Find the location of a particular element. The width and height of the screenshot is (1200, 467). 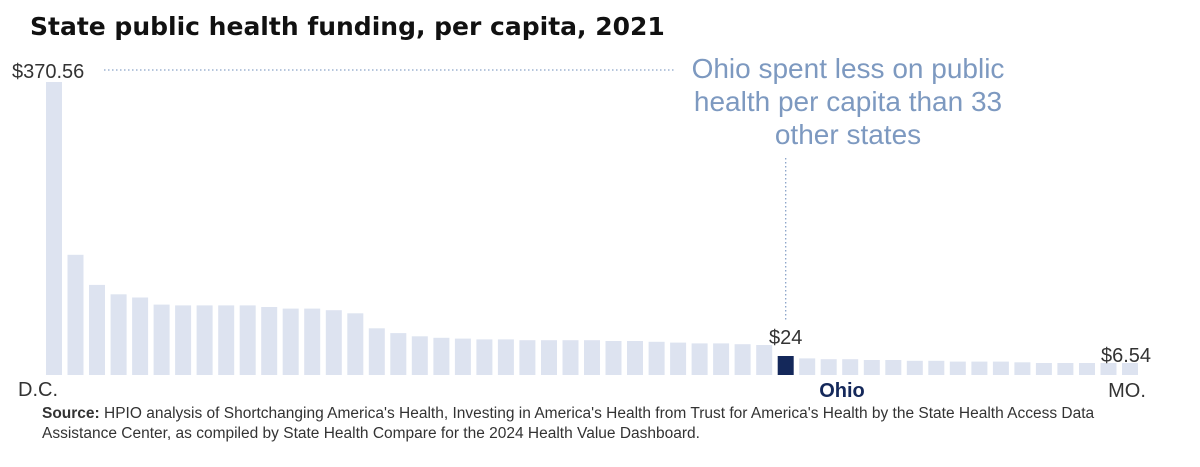

first-category-label: D.C. is located at coordinates (38, 389).